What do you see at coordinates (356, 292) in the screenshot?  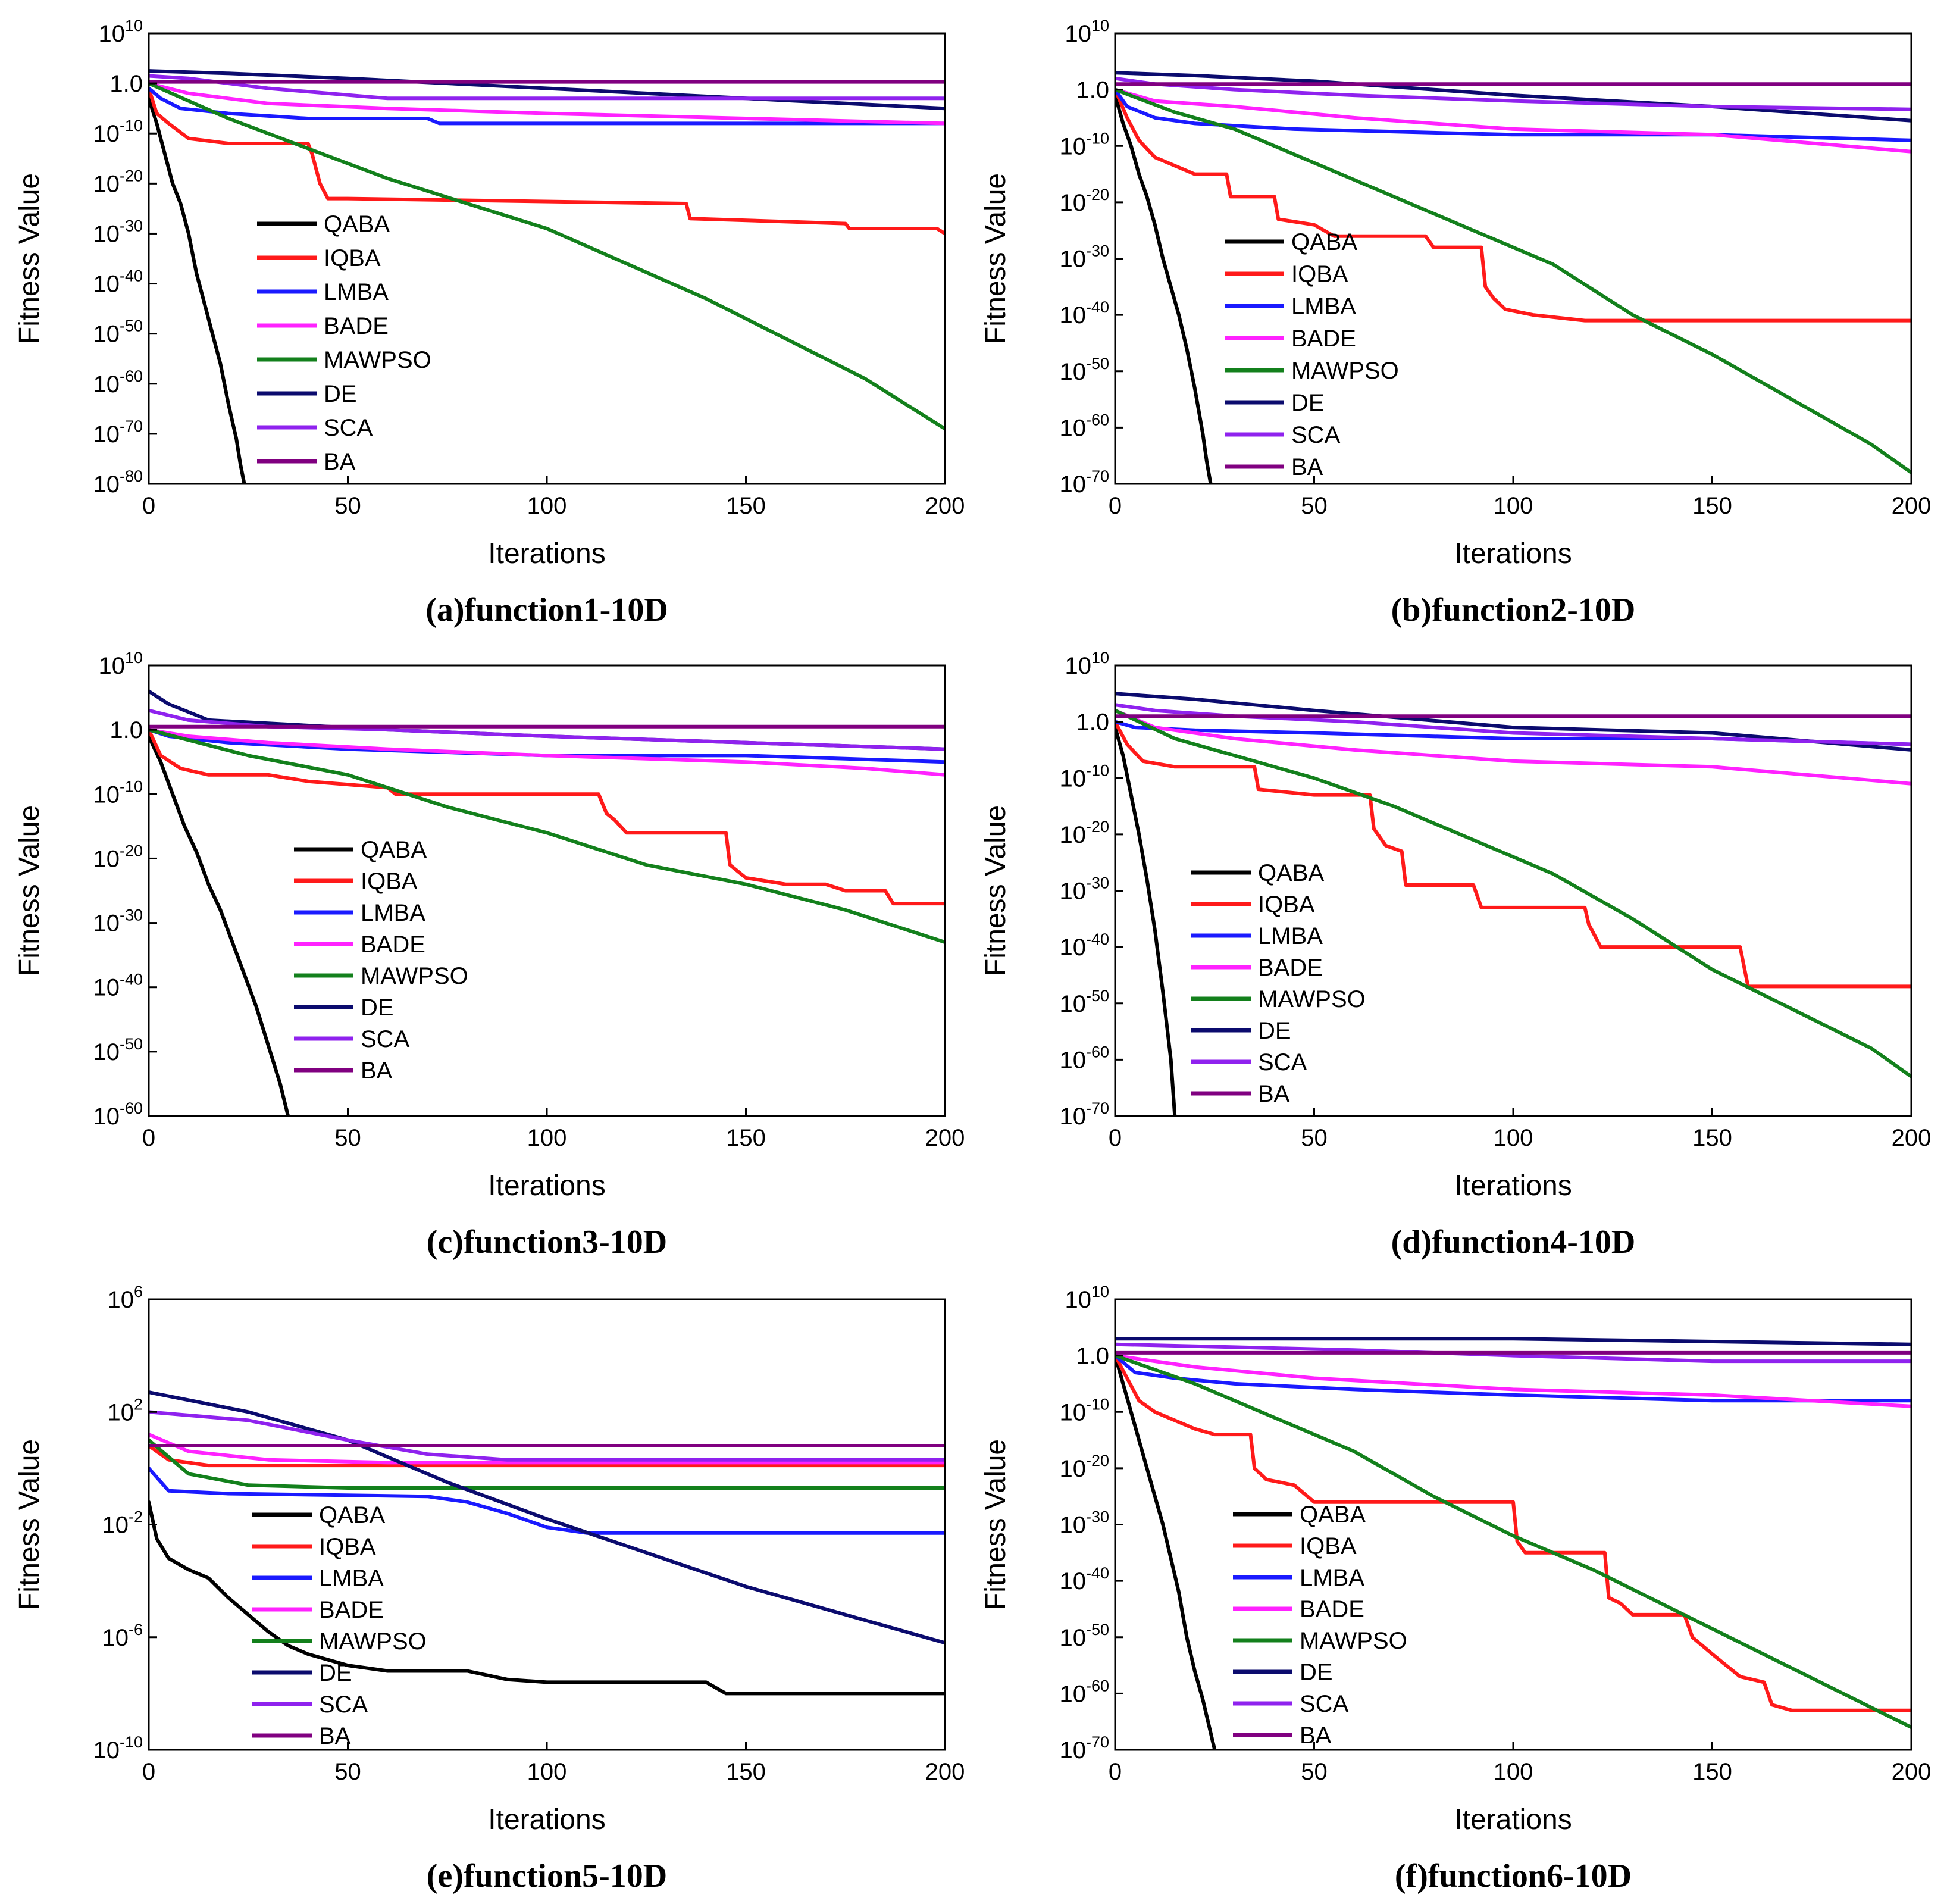 I see `legend-label-lmba: LMBA` at bounding box center [356, 292].